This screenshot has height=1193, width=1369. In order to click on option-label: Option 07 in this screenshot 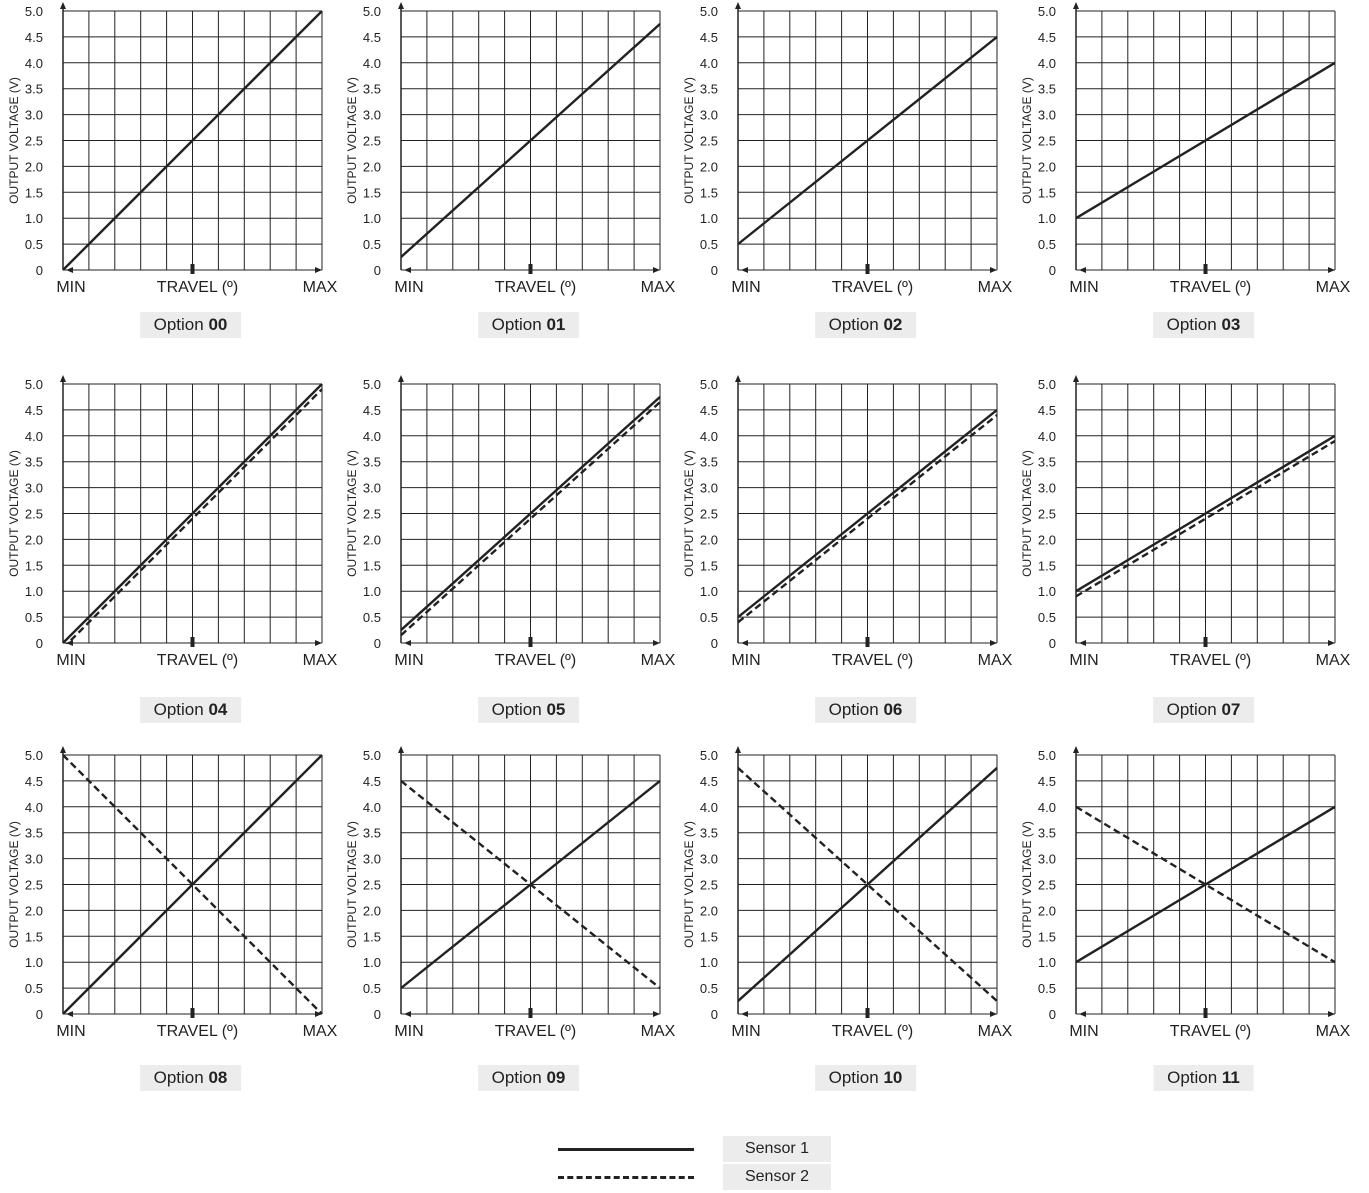, I will do `click(1203, 710)`.